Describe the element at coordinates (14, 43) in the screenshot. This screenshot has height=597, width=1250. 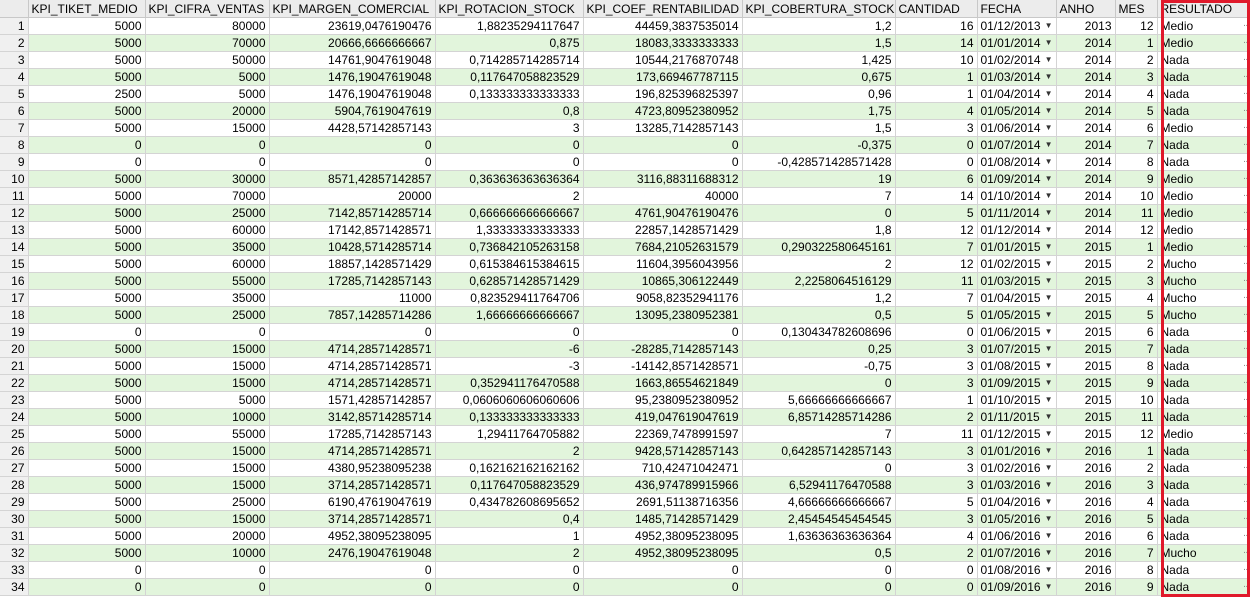
I see `row-number: 2` at that location.